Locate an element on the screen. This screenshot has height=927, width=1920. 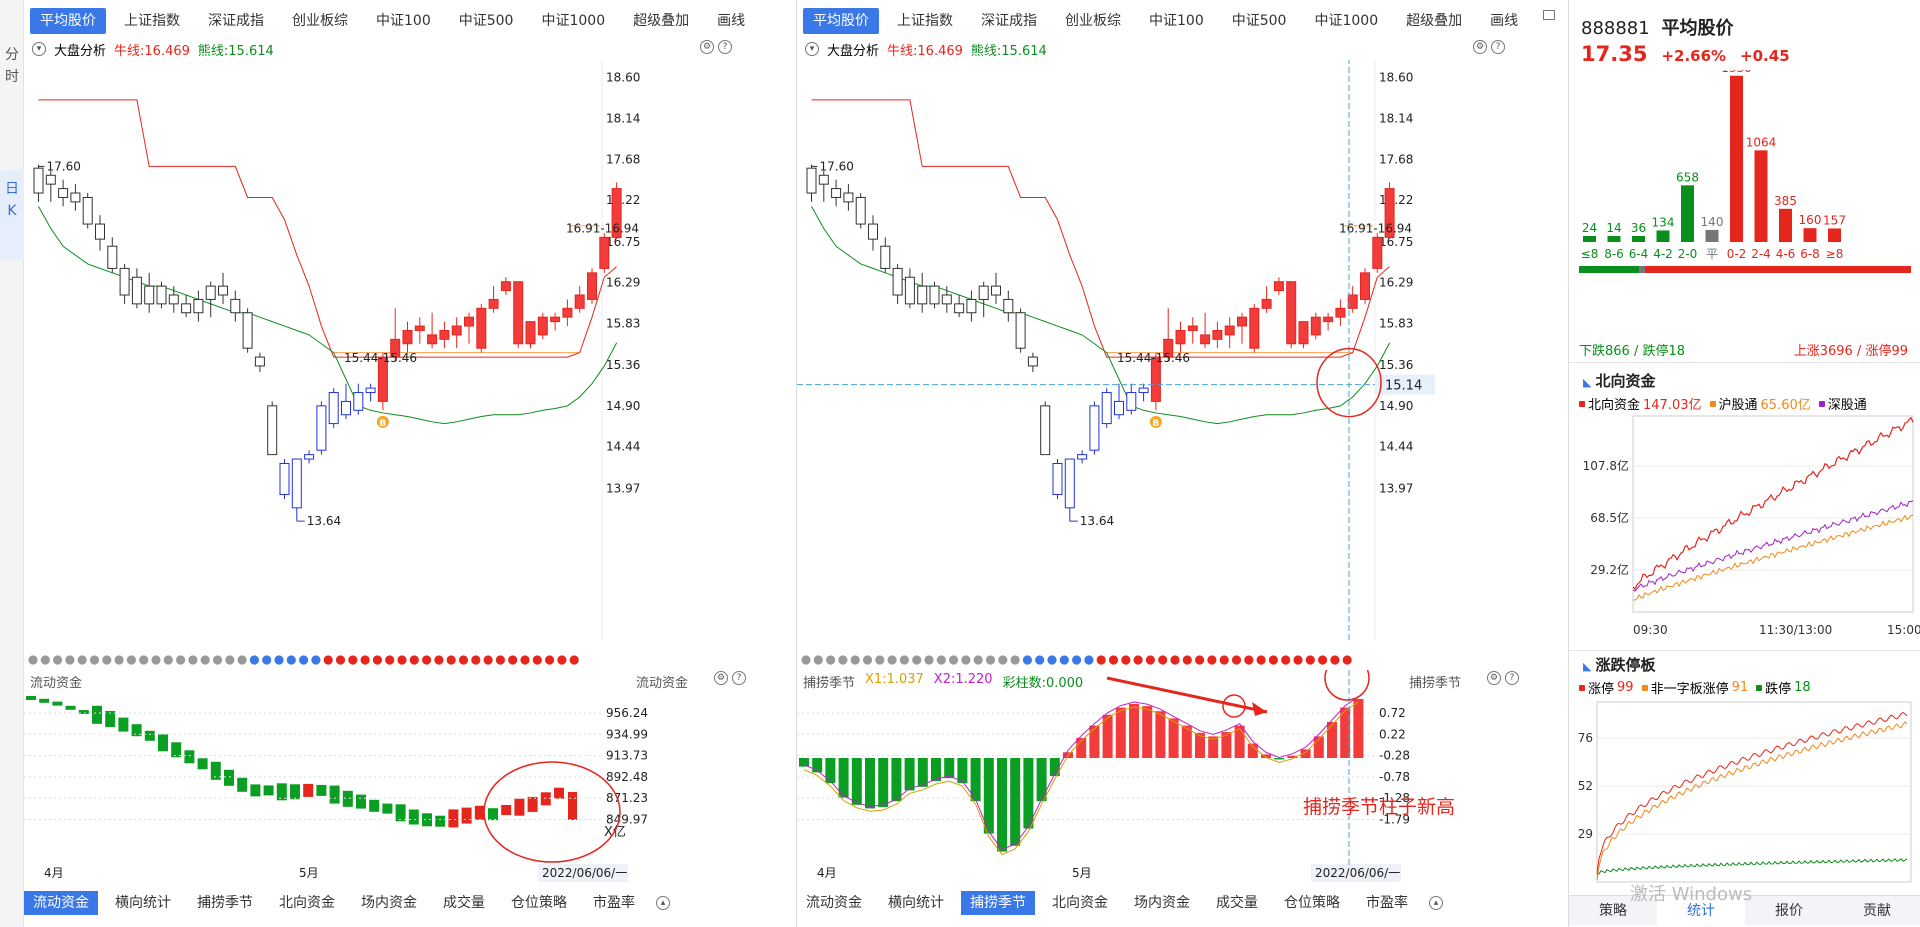
rail-item-timeshare: 分 时 is located at coordinates (12, 66).